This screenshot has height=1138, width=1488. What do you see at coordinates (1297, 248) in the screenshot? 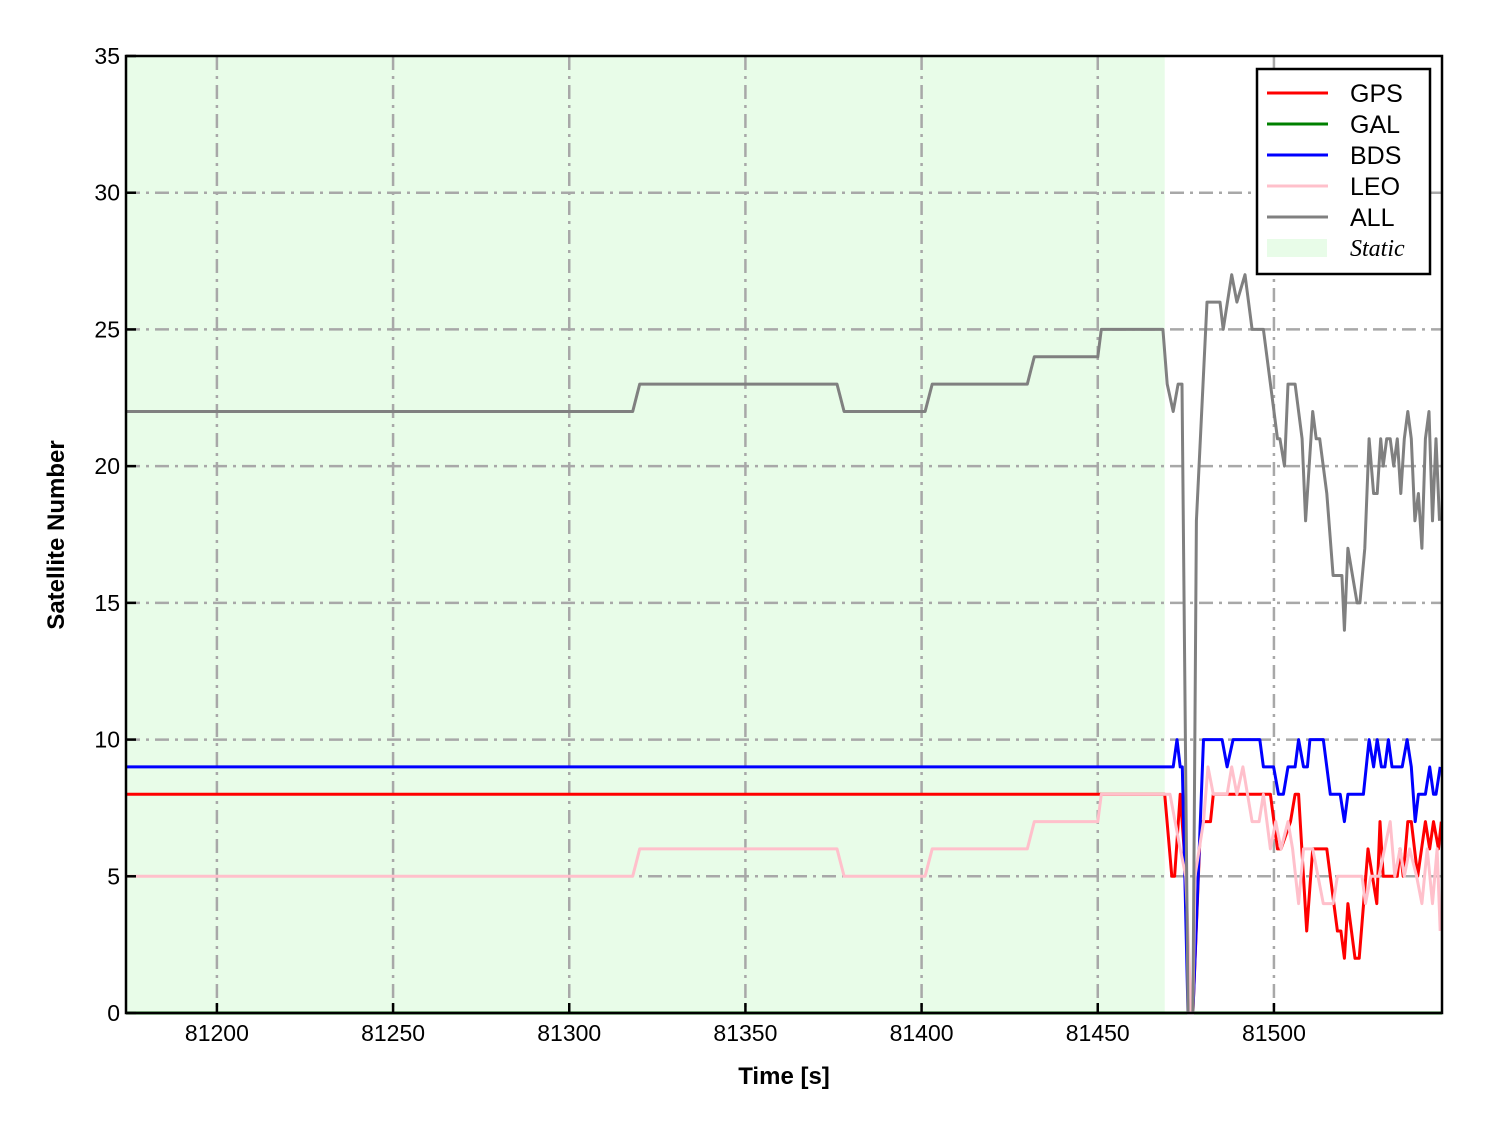
I see `legend-swatch-static` at bounding box center [1297, 248].